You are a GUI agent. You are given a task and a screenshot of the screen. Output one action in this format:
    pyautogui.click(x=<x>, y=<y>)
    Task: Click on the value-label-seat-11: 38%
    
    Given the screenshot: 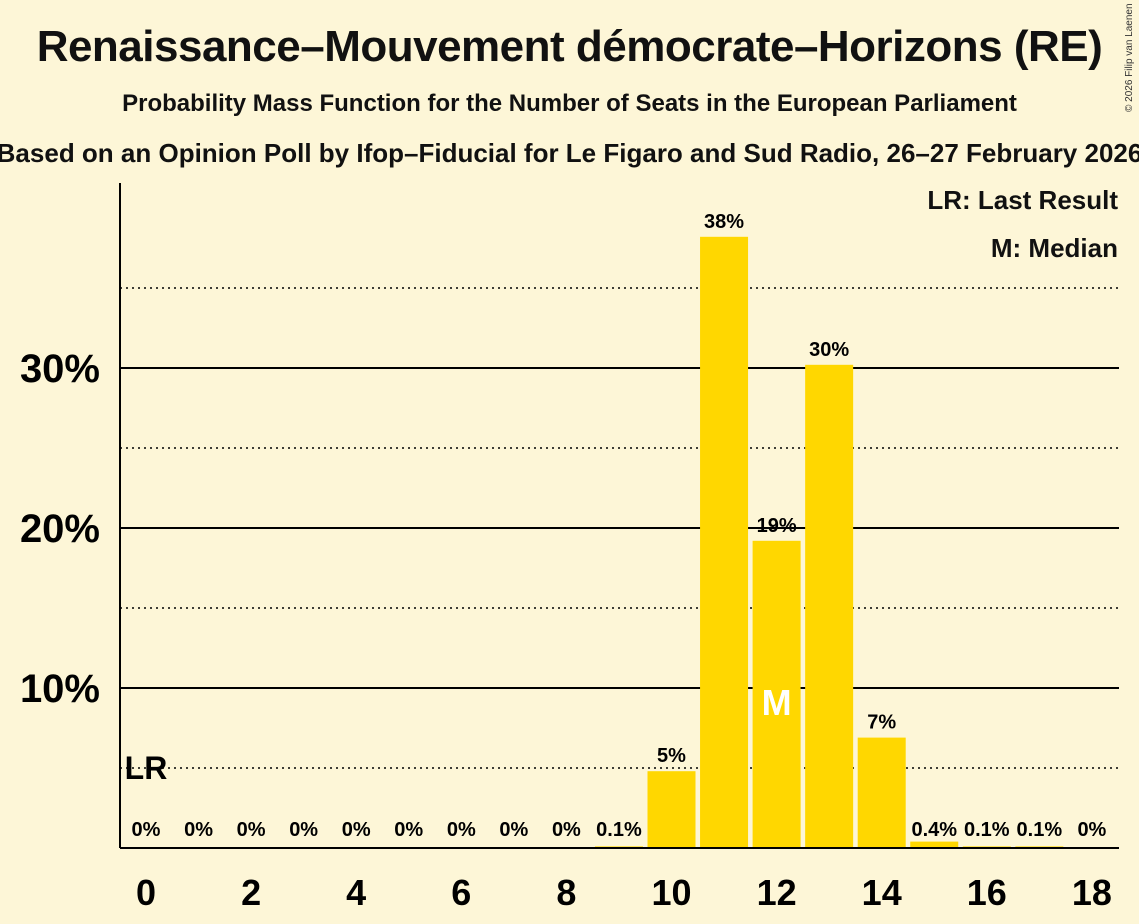 What is the action you would take?
    pyautogui.click(x=724, y=222)
    